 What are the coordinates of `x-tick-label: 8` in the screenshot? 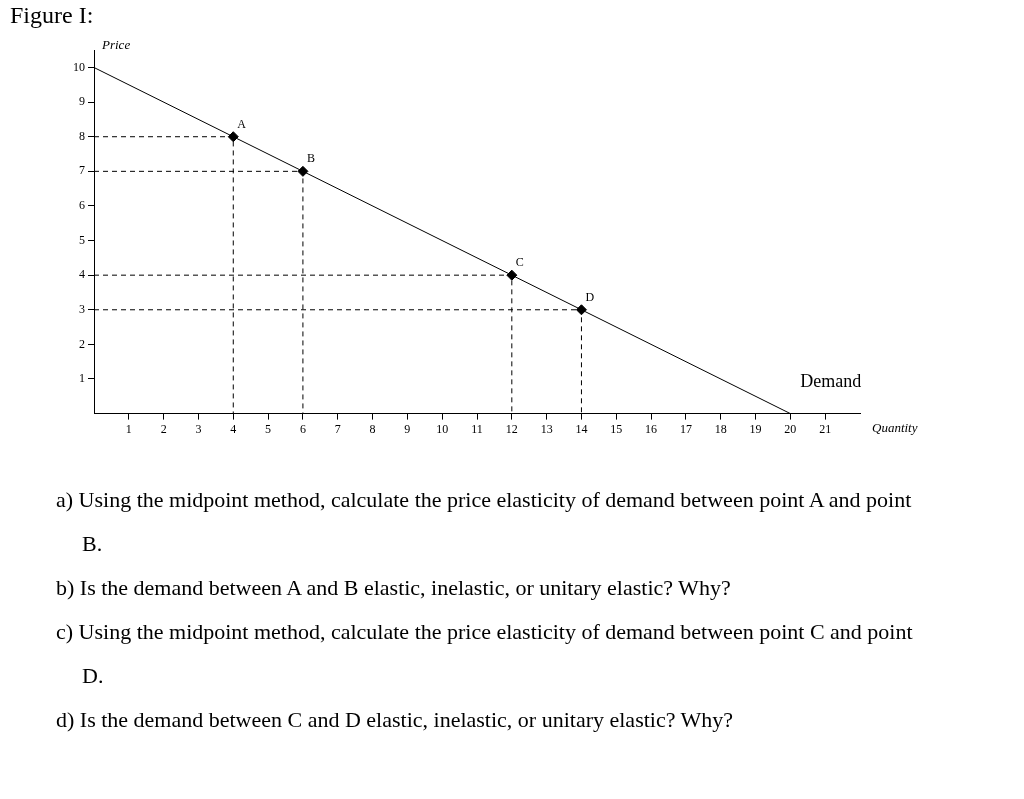 It's located at (372, 428).